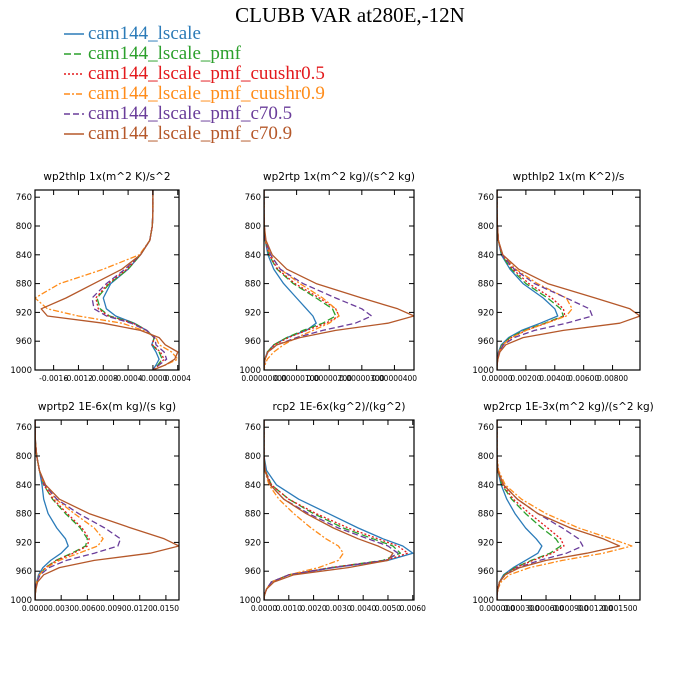 The width and height of the screenshot is (700, 700). I want to click on x-tick-label: 0.0090, so click(113, 608).